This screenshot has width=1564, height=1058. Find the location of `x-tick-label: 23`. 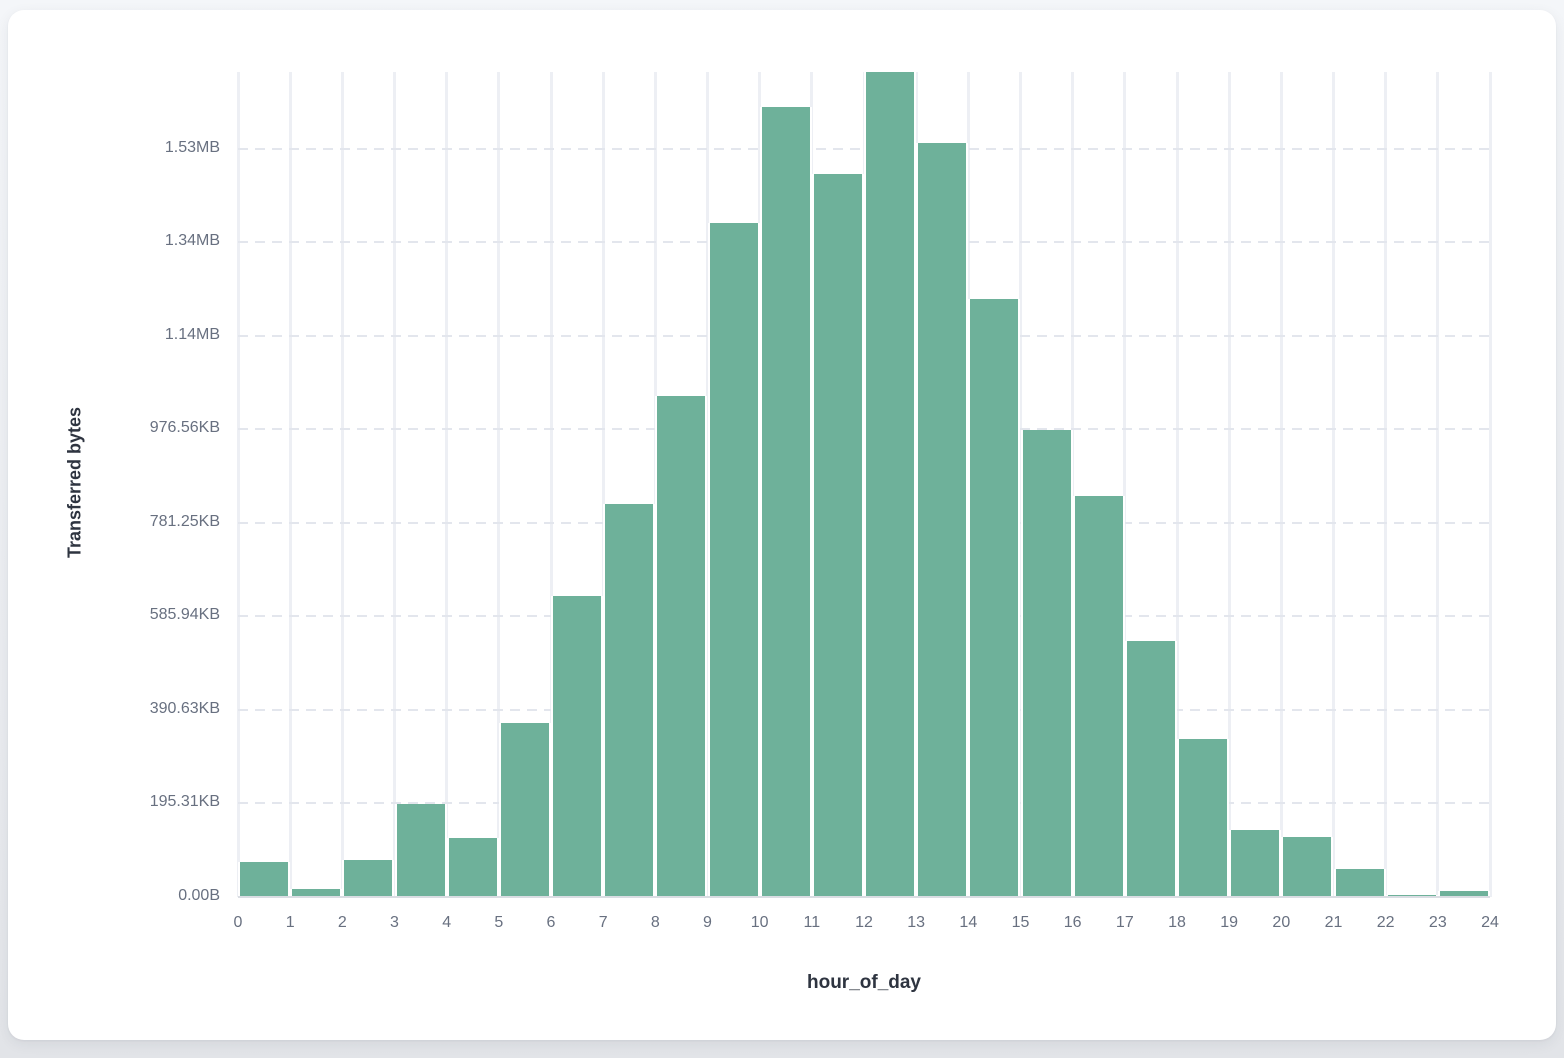

x-tick-label: 23 is located at coordinates (1437, 922).